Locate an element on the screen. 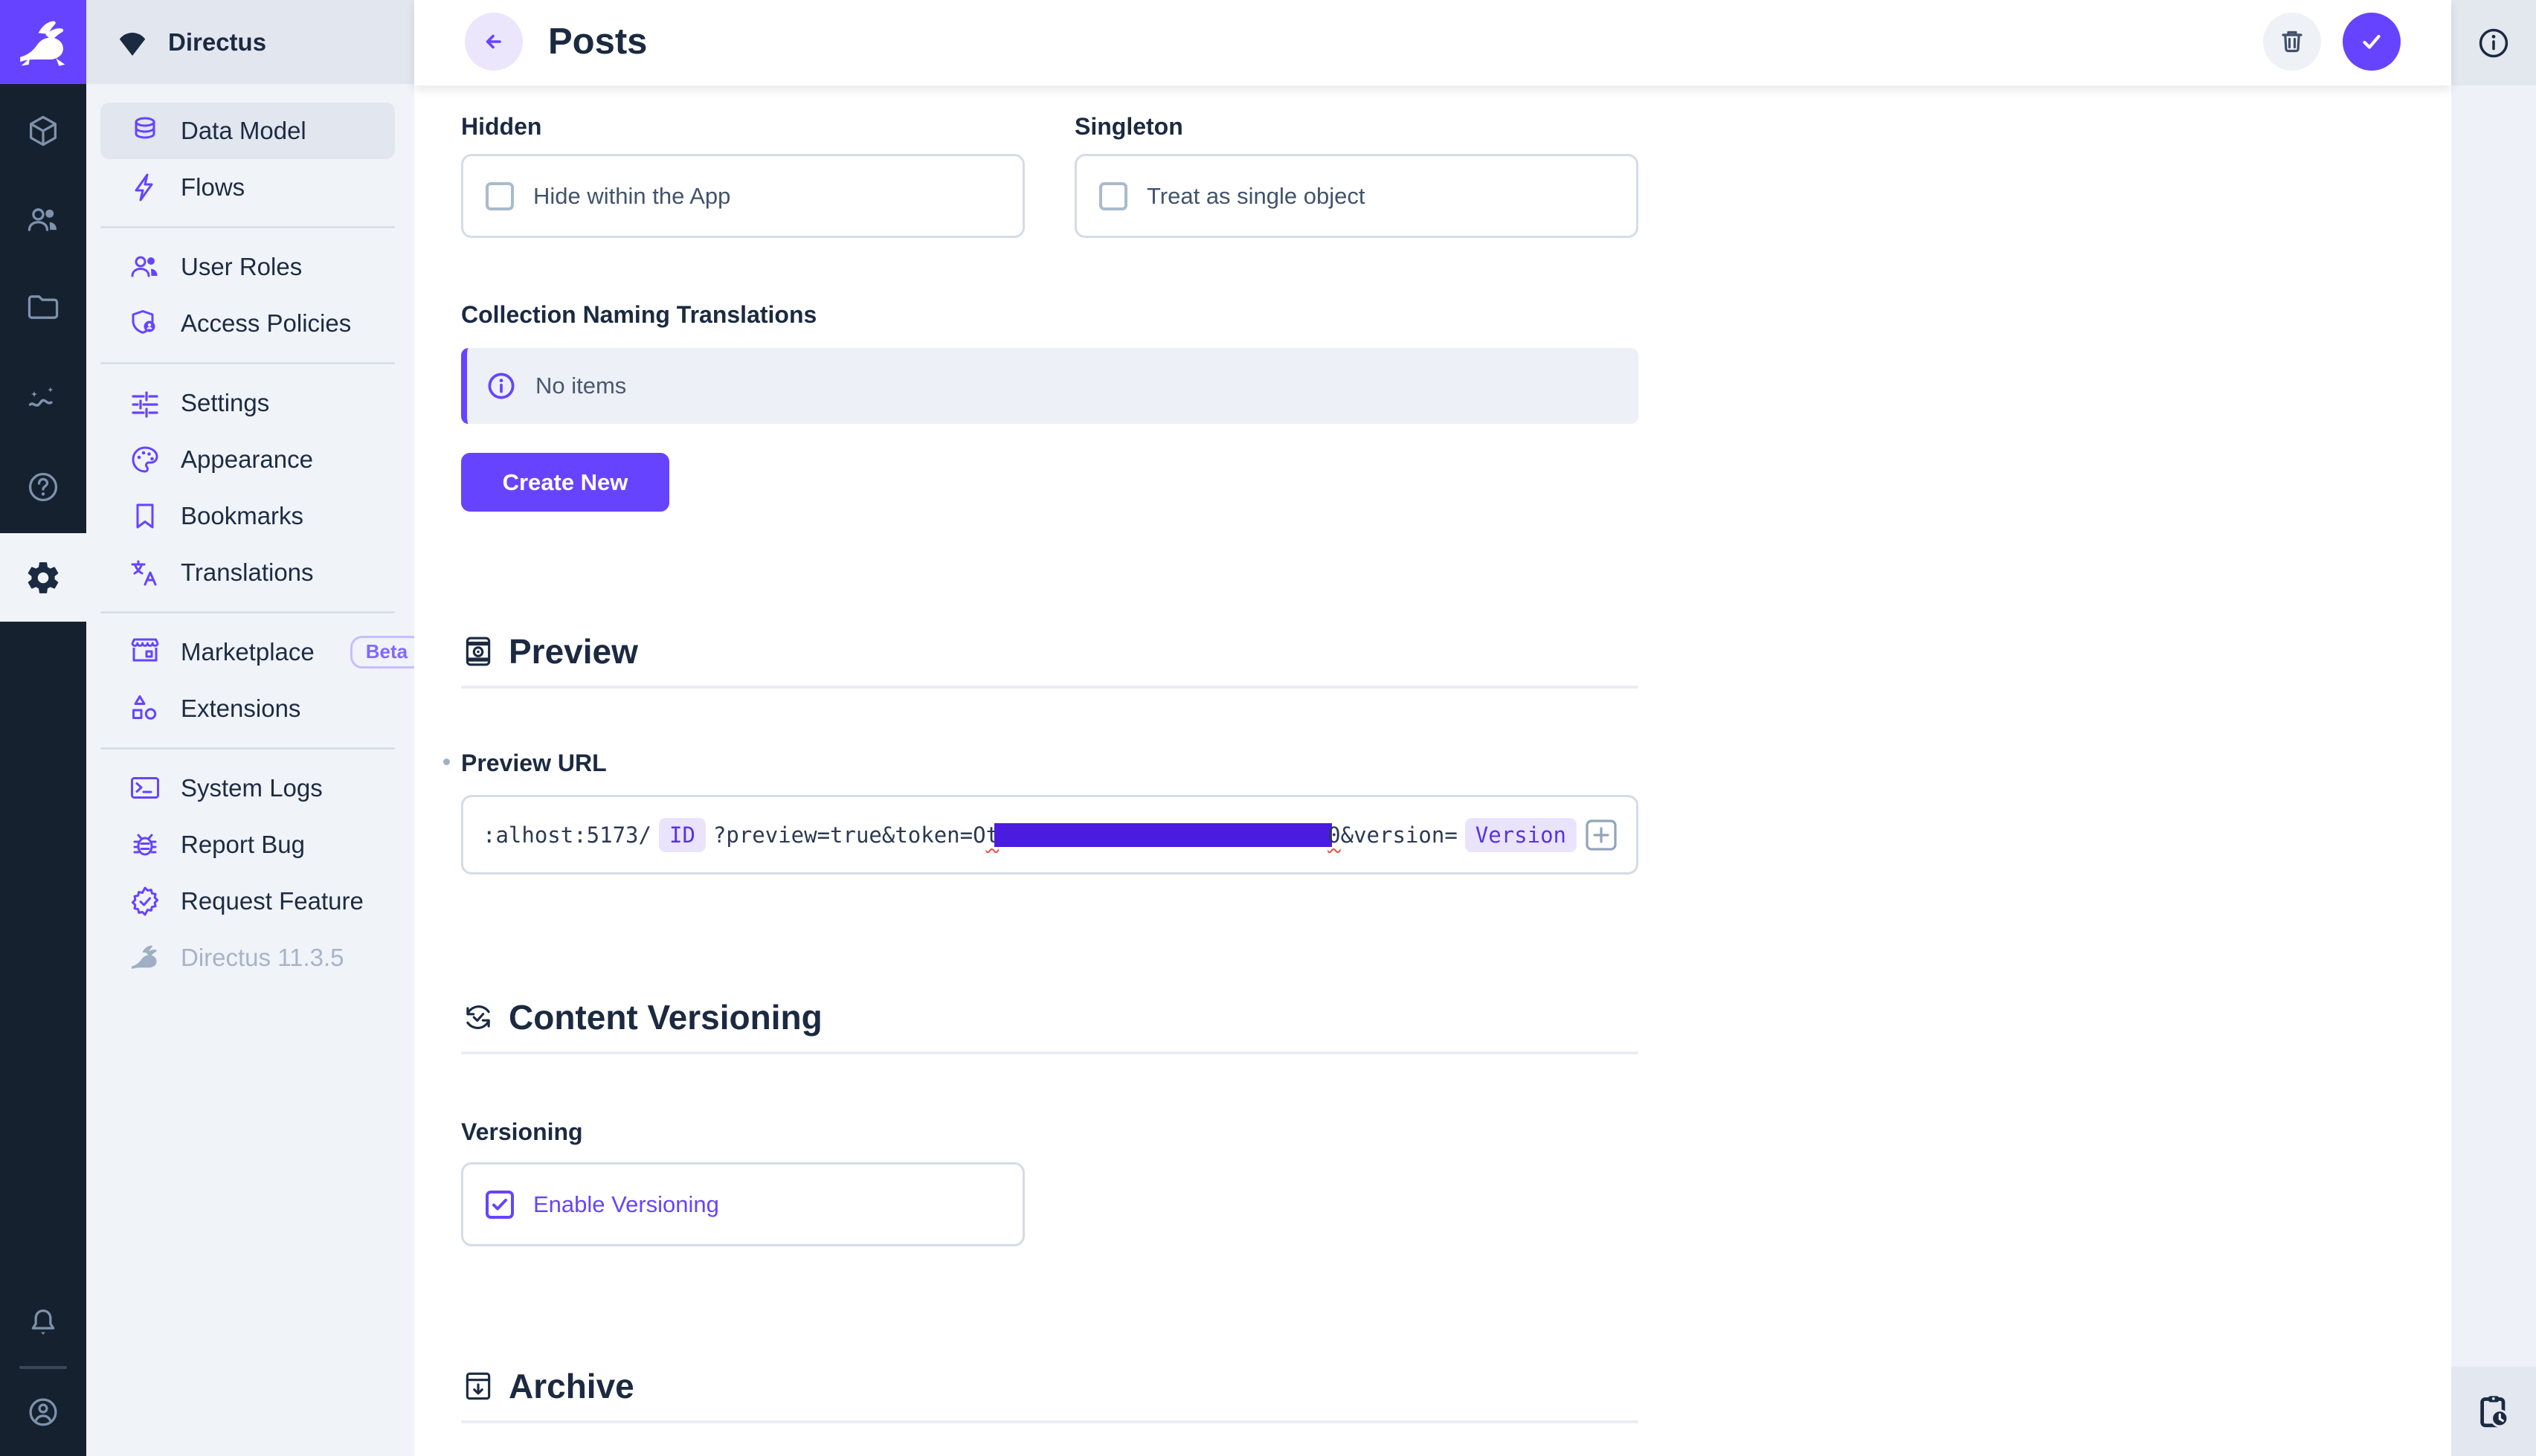  nav-item-label: Data Model is located at coordinates (243, 130).